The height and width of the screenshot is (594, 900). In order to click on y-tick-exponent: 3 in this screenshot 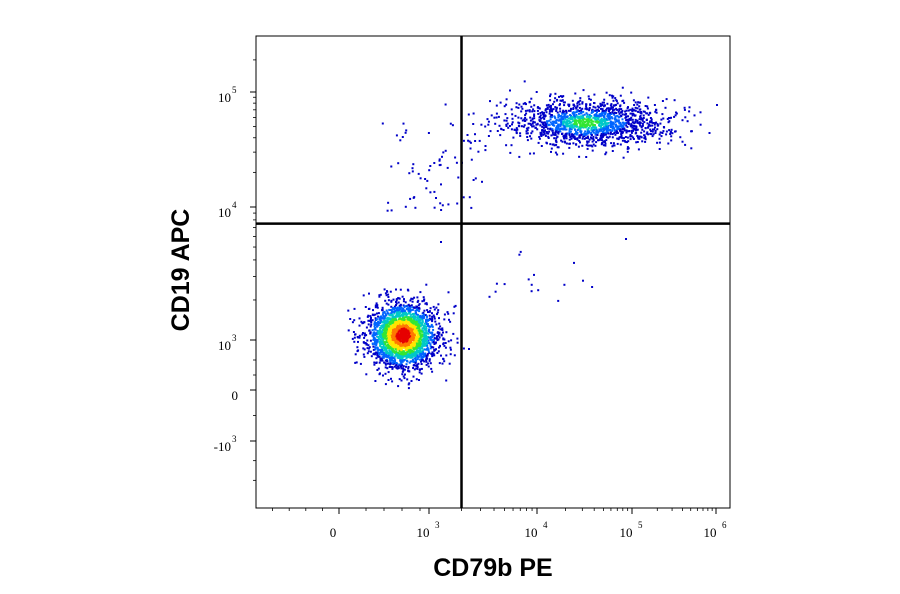, I will do `click(234, 439)`.